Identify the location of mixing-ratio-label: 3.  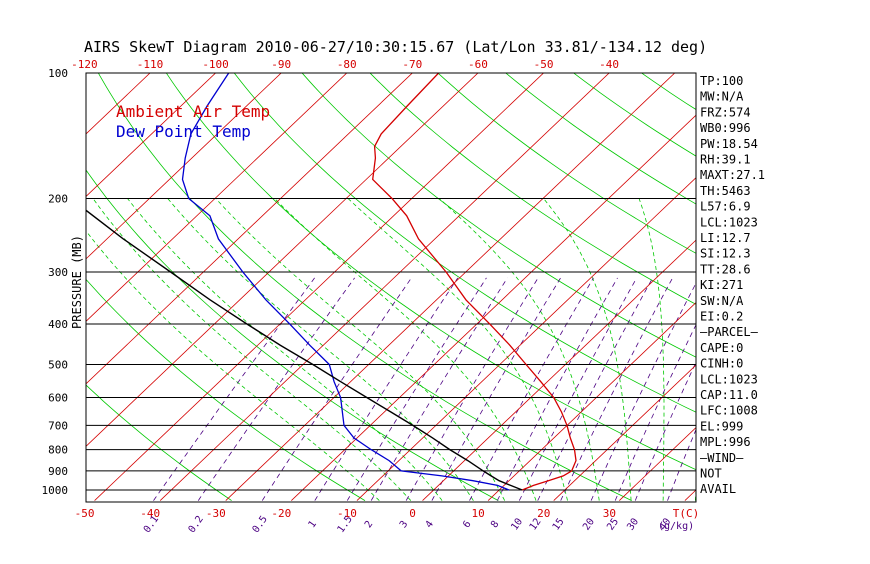
(404, 524).